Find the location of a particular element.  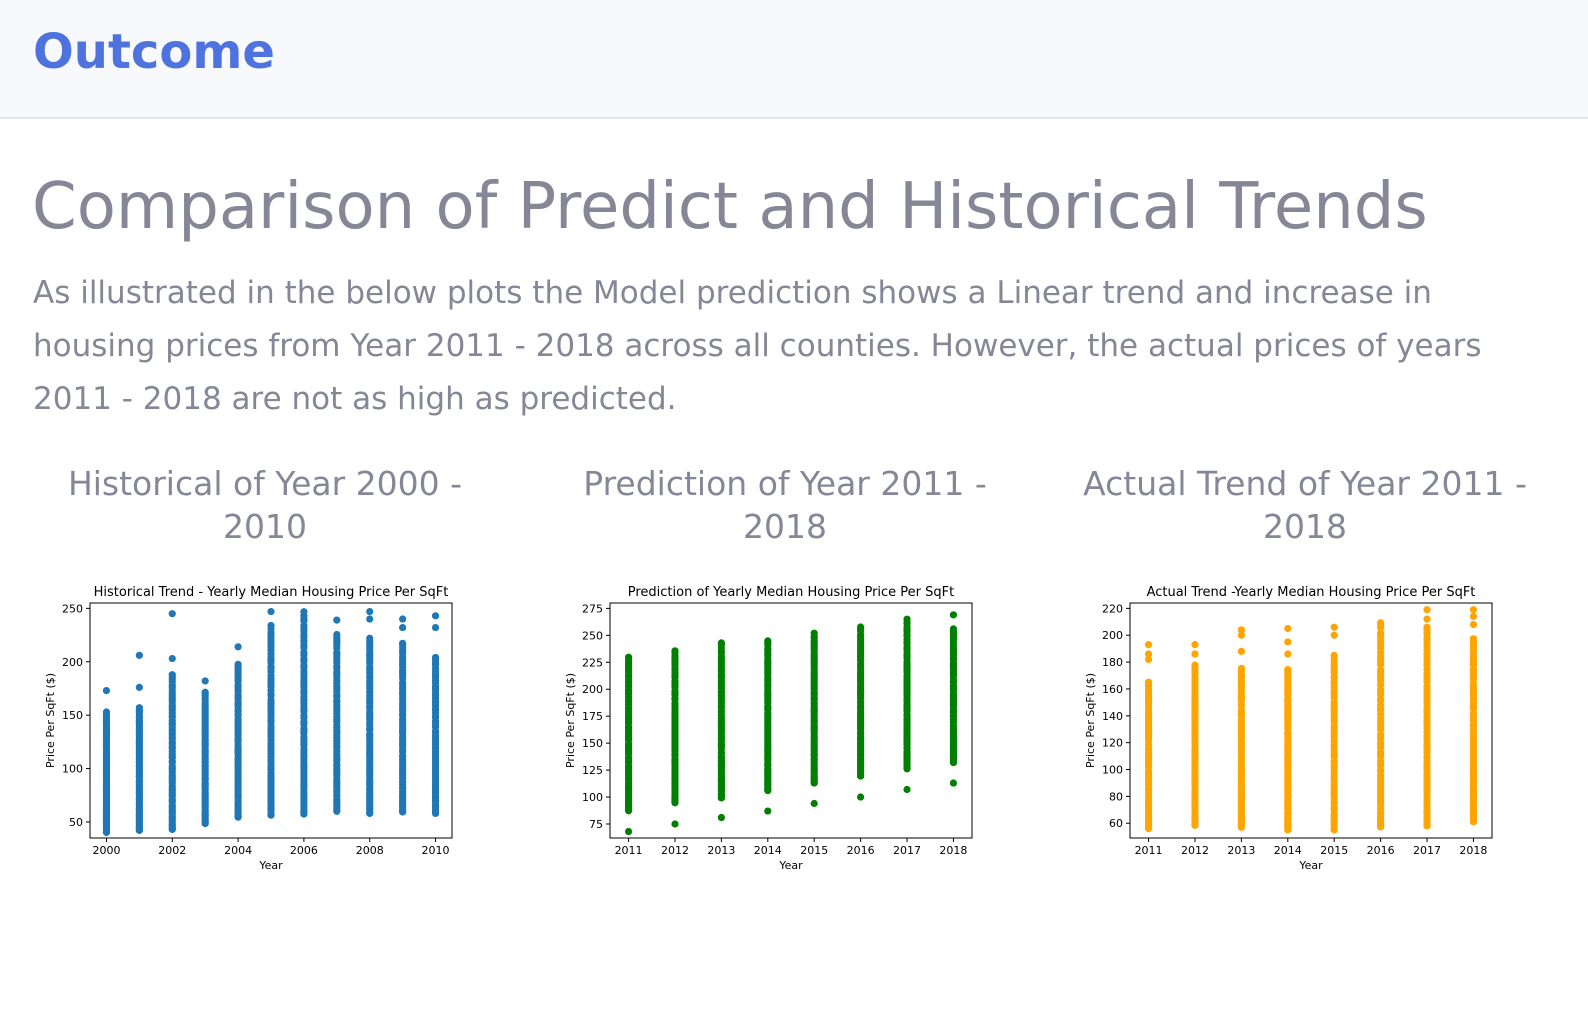

x-tick-label: 2013 is located at coordinates (721, 850).